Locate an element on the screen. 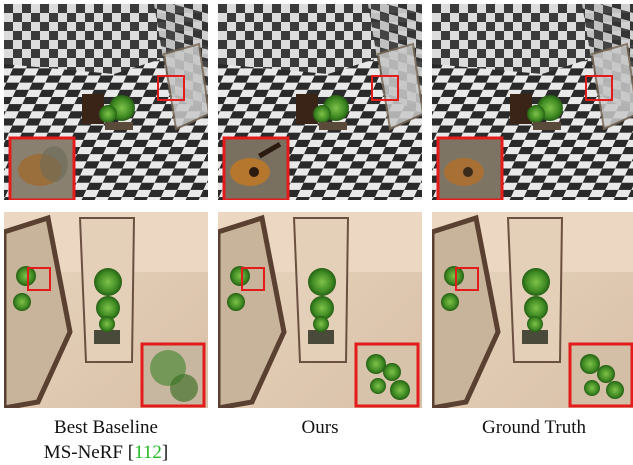  caption-ground-truth: Ground Truth is located at coordinates (532, 427).